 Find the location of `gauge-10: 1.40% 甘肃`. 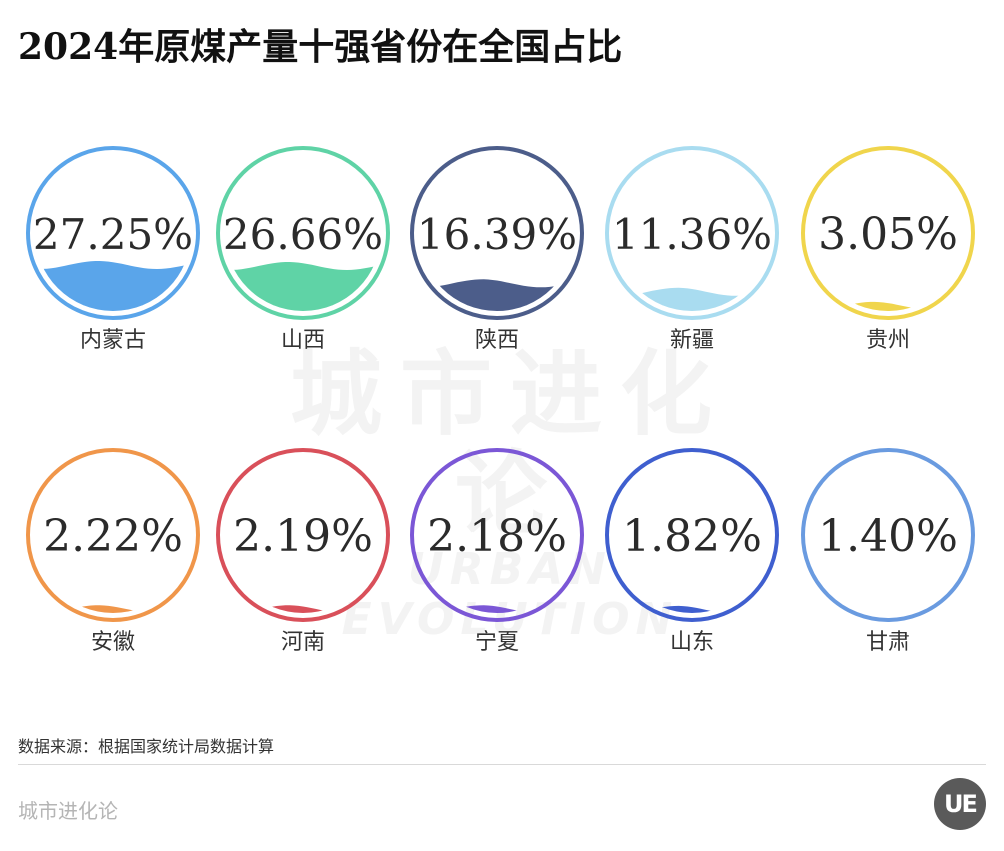

gauge-10: 1.40% 甘肃 is located at coordinates (888, 551).